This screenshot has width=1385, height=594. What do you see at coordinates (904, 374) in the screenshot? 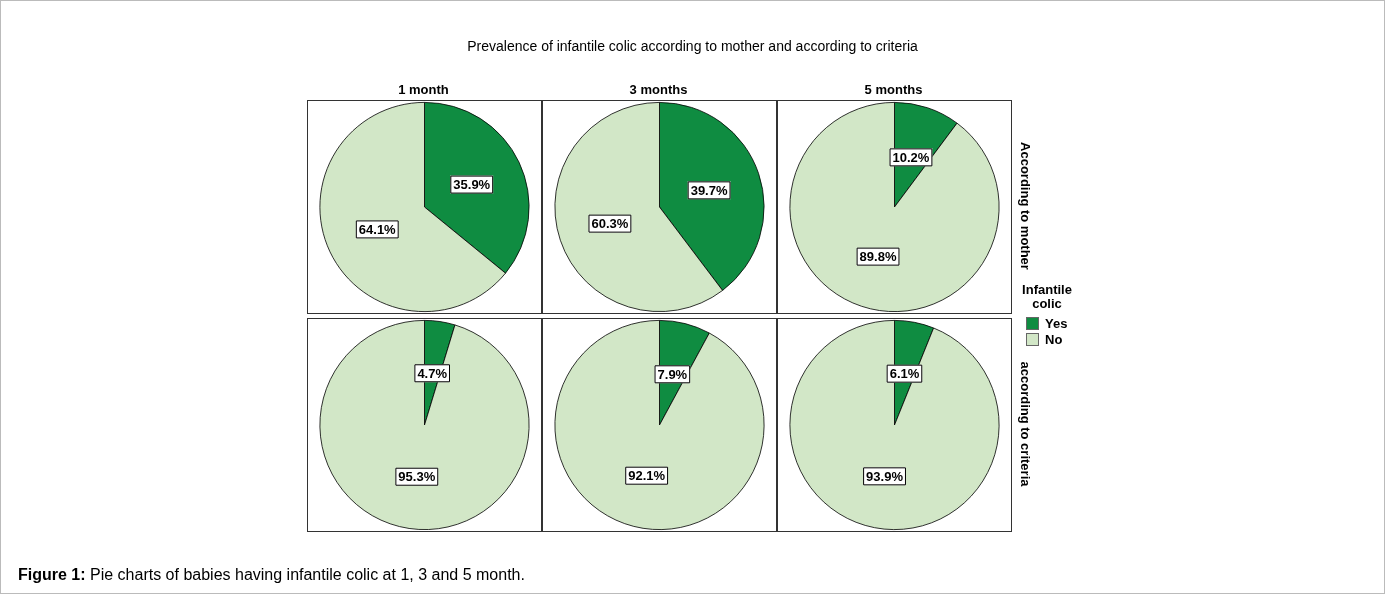
I see `data-label: 6.1%` at bounding box center [904, 374].